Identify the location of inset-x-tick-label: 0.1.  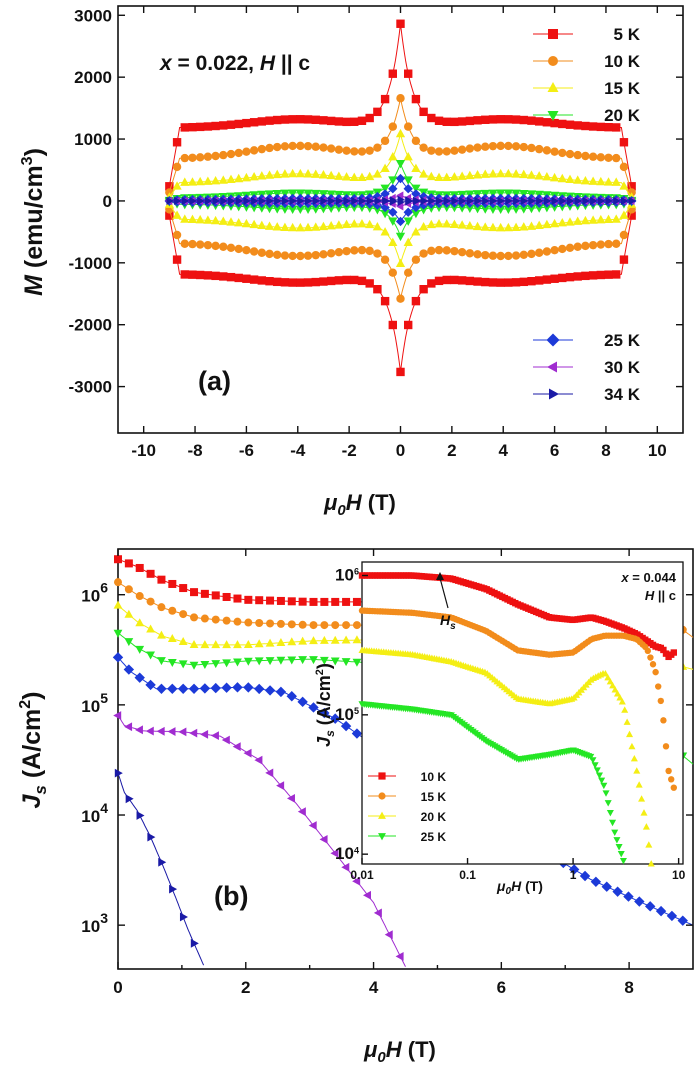
(467, 875).